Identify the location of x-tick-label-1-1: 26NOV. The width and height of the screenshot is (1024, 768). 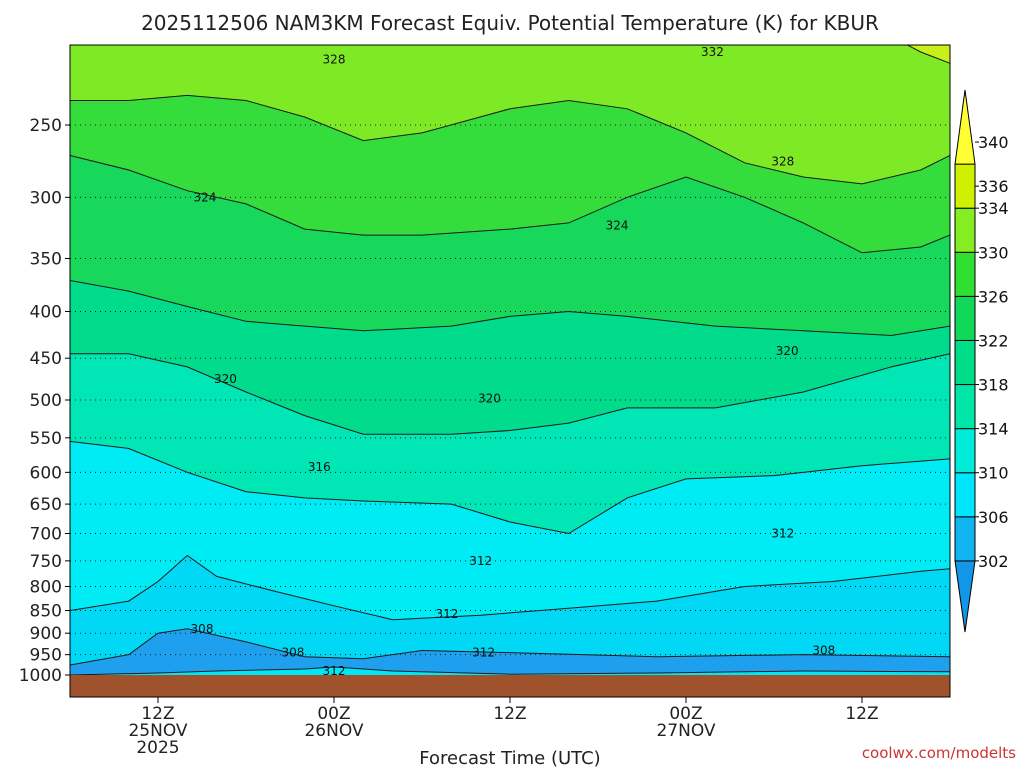
(333, 731).